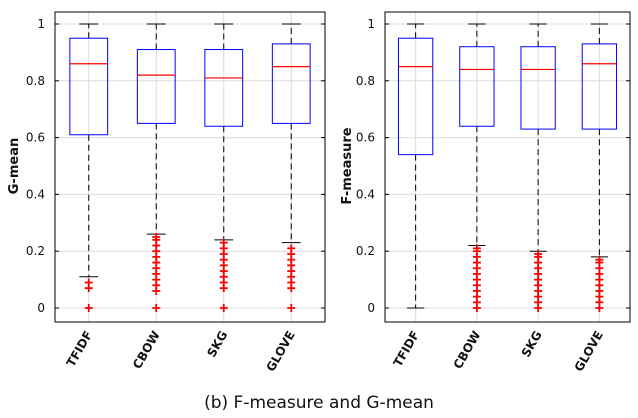  Describe the element at coordinates (14, 166) in the screenshot. I see `y-axis-label: G-mean` at that location.